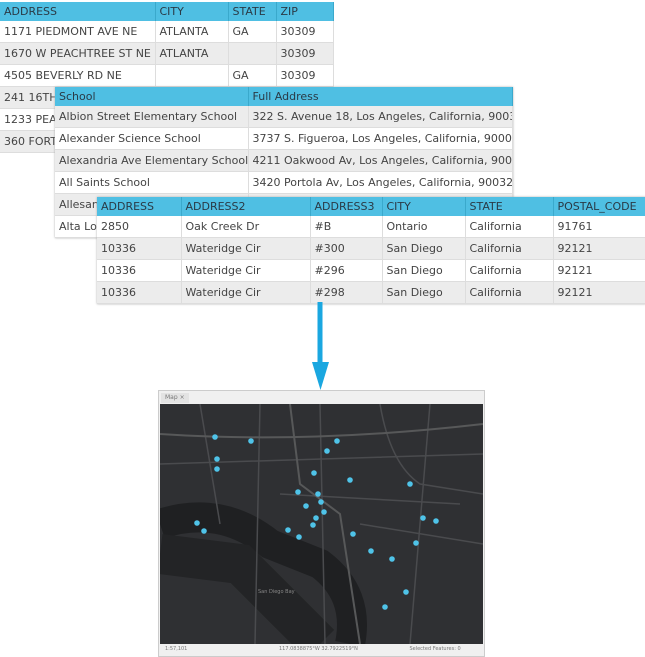 The width and height of the screenshot is (645, 657). Describe the element at coordinates (246, 227) in the screenshot. I see `table-cell: Oak Creek Dr` at that location.